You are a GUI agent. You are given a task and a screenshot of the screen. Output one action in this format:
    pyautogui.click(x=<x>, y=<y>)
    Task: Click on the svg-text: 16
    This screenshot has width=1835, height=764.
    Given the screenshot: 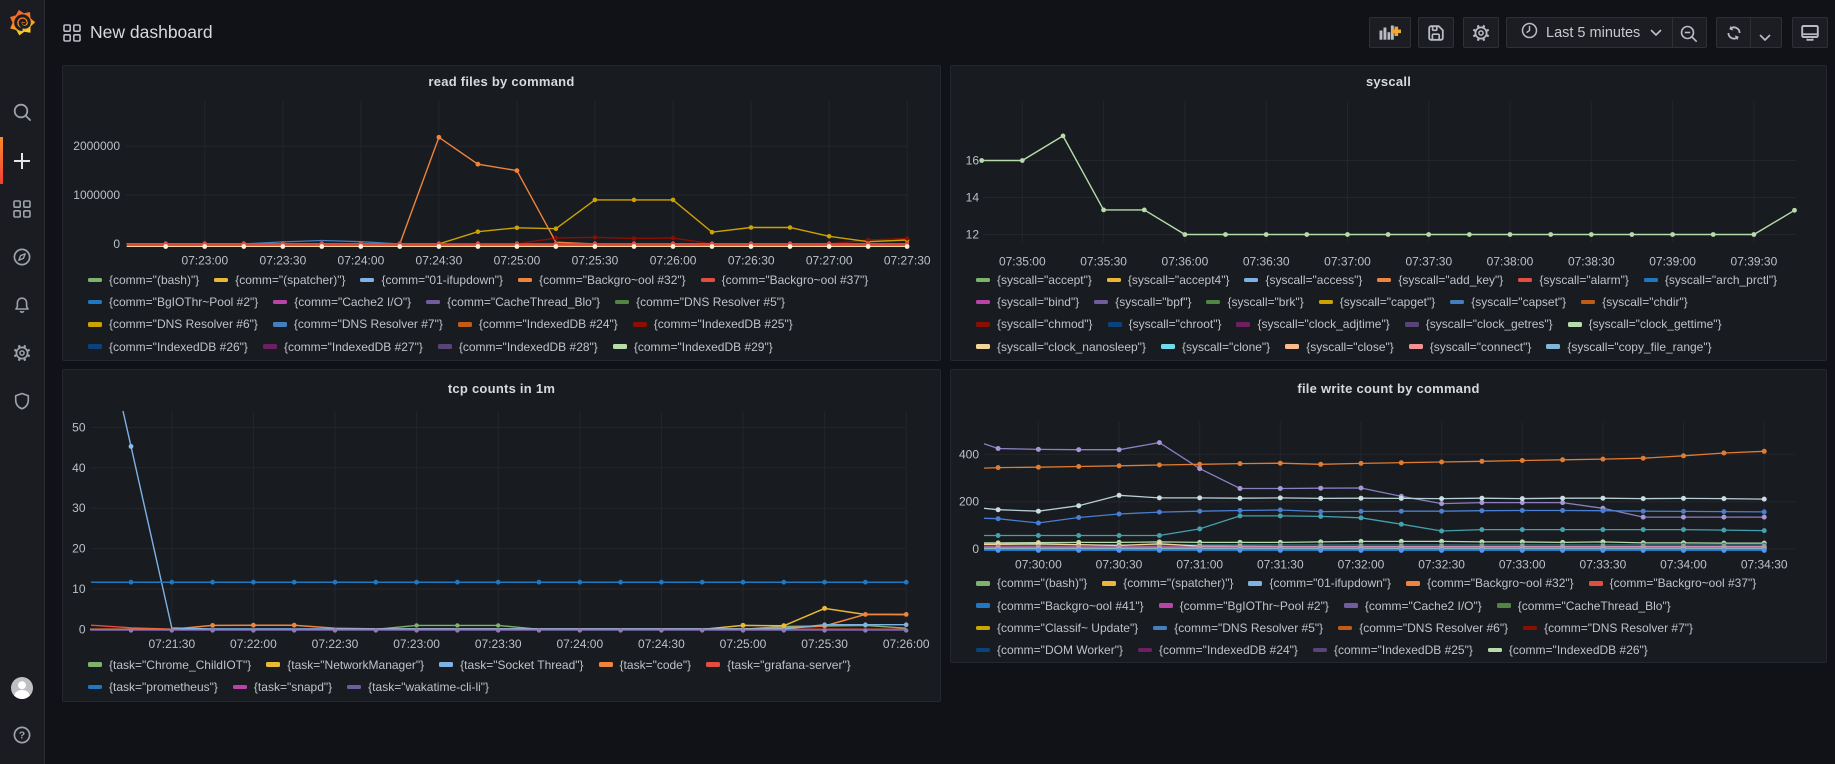 What is the action you would take?
    pyautogui.click(x=973, y=161)
    